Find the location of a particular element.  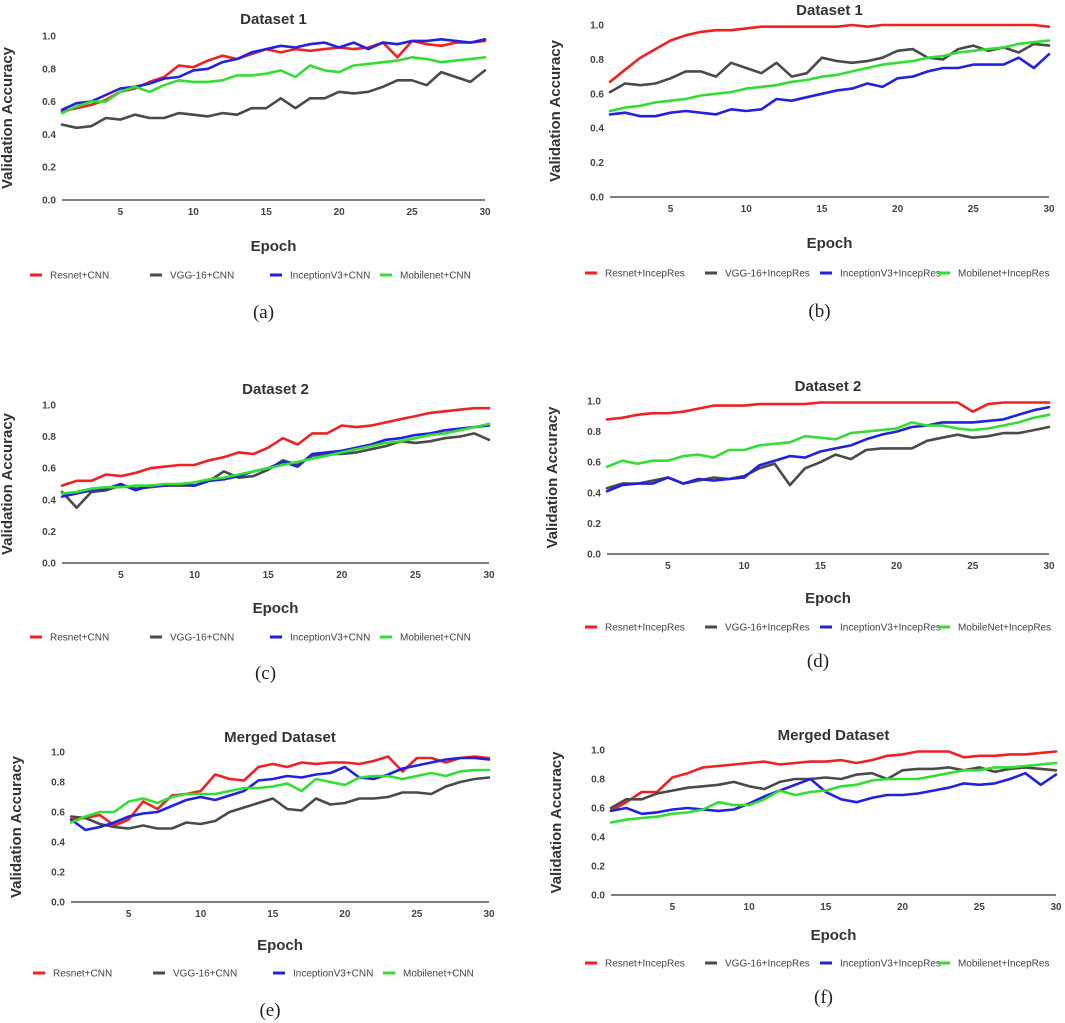

legend-label: VGG-16+CNN is located at coordinates (202, 638).